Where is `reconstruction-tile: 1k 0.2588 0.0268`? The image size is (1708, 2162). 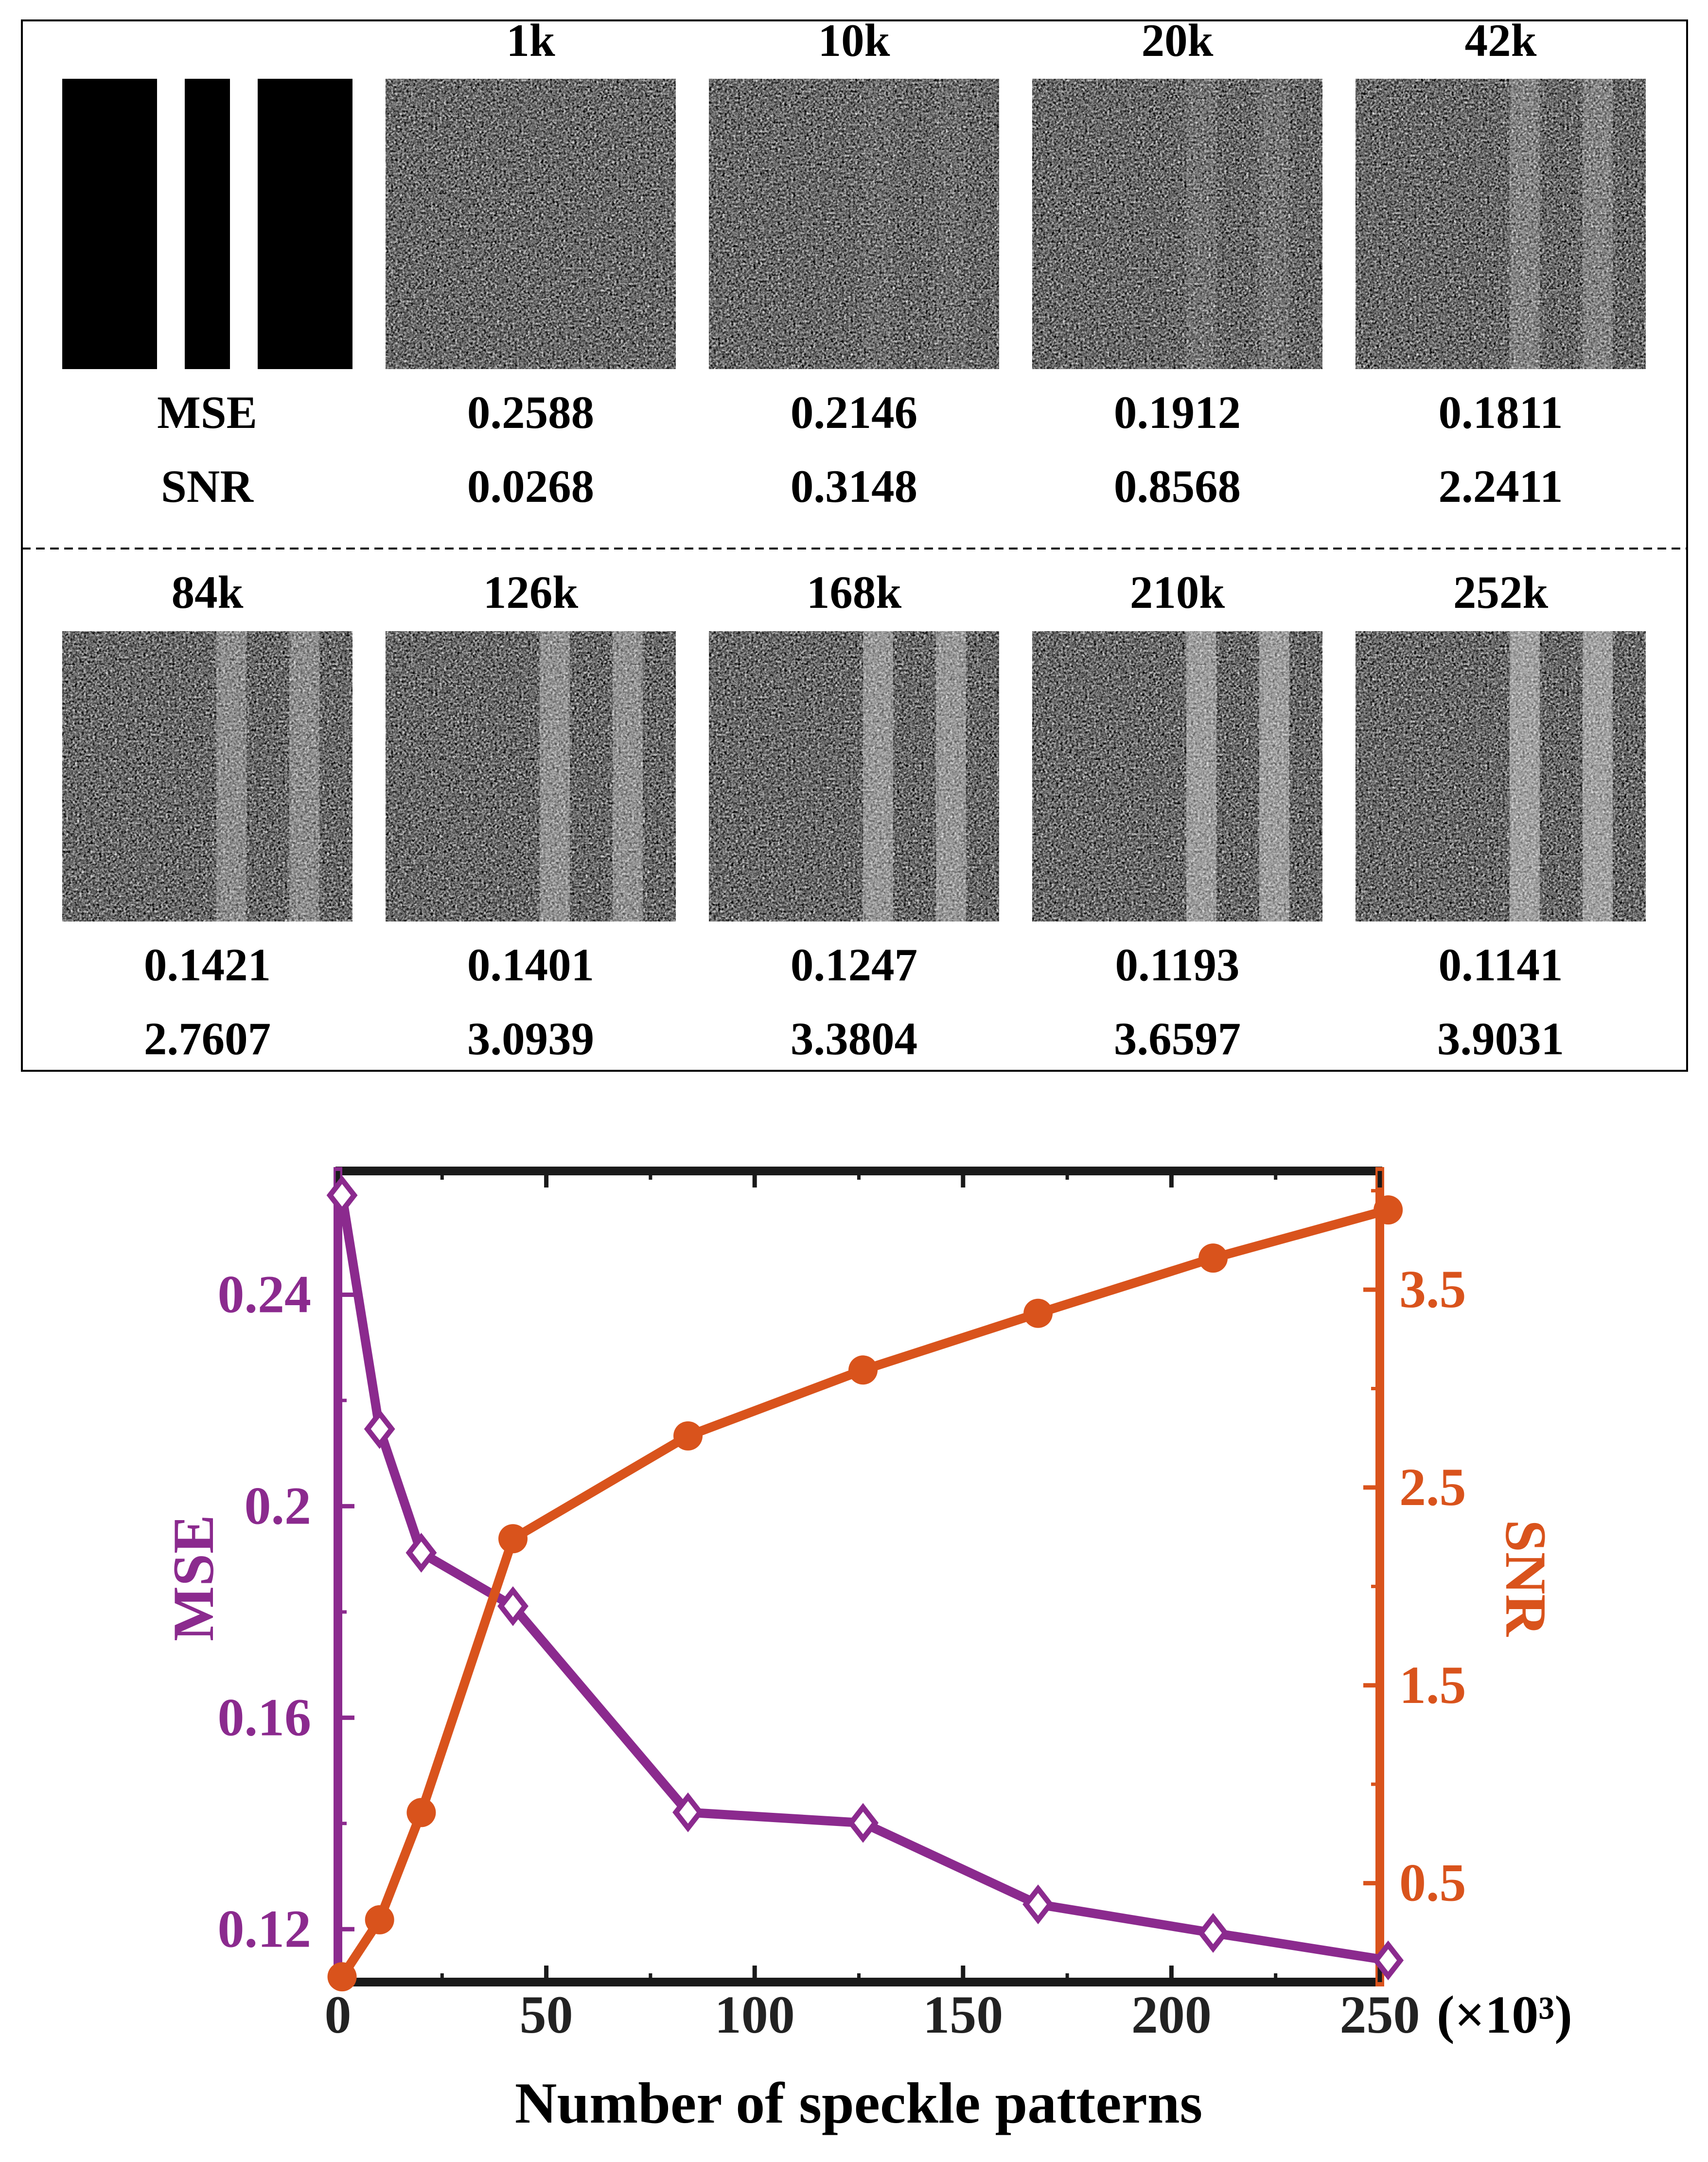 reconstruction-tile: 1k 0.2588 0.0268 is located at coordinates (531, 263).